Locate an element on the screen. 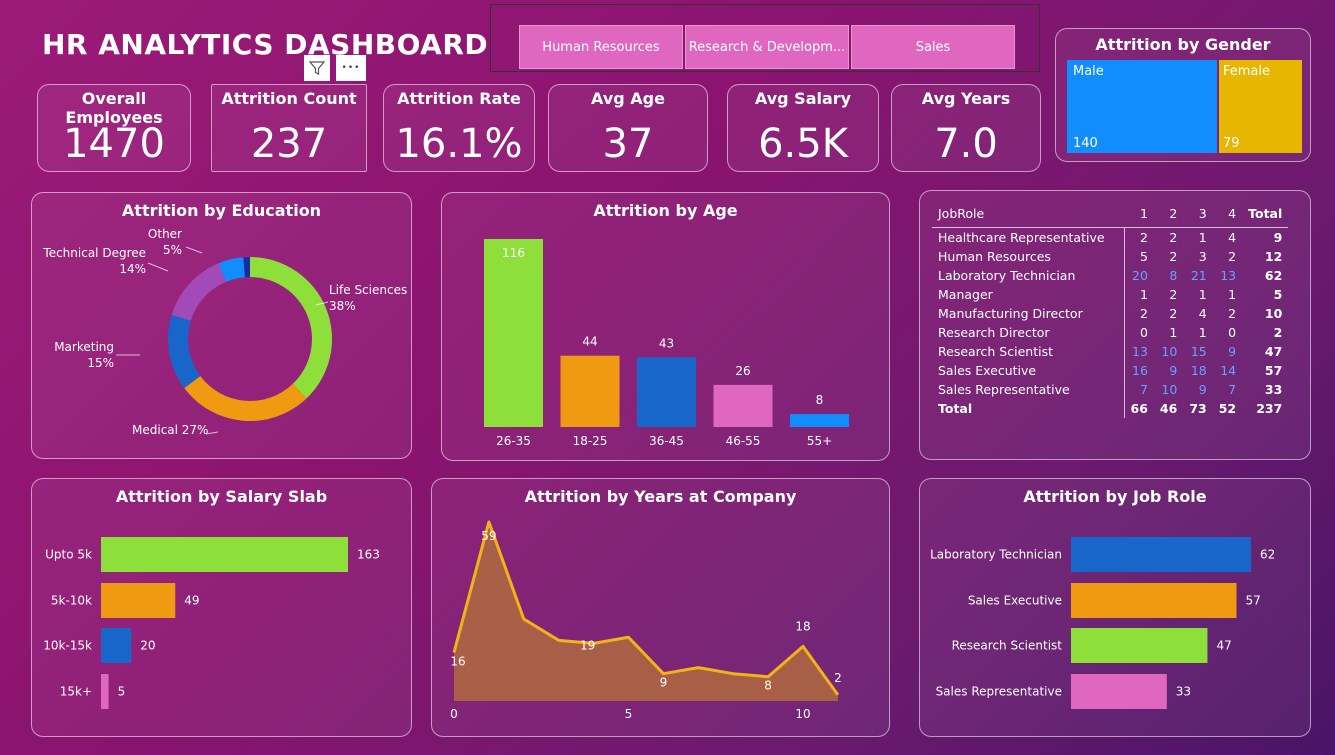 The height and width of the screenshot is (755, 1335). row-total: 62 is located at coordinates (1273, 275).